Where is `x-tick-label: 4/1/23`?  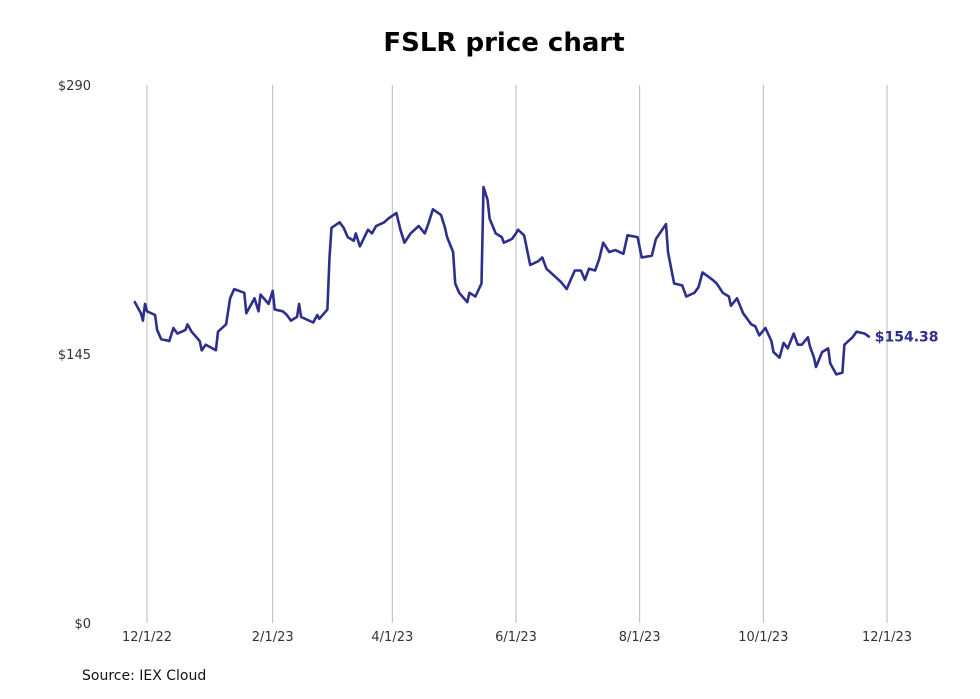 x-tick-label: 4/1/23 is located at coordinates (392, 637).